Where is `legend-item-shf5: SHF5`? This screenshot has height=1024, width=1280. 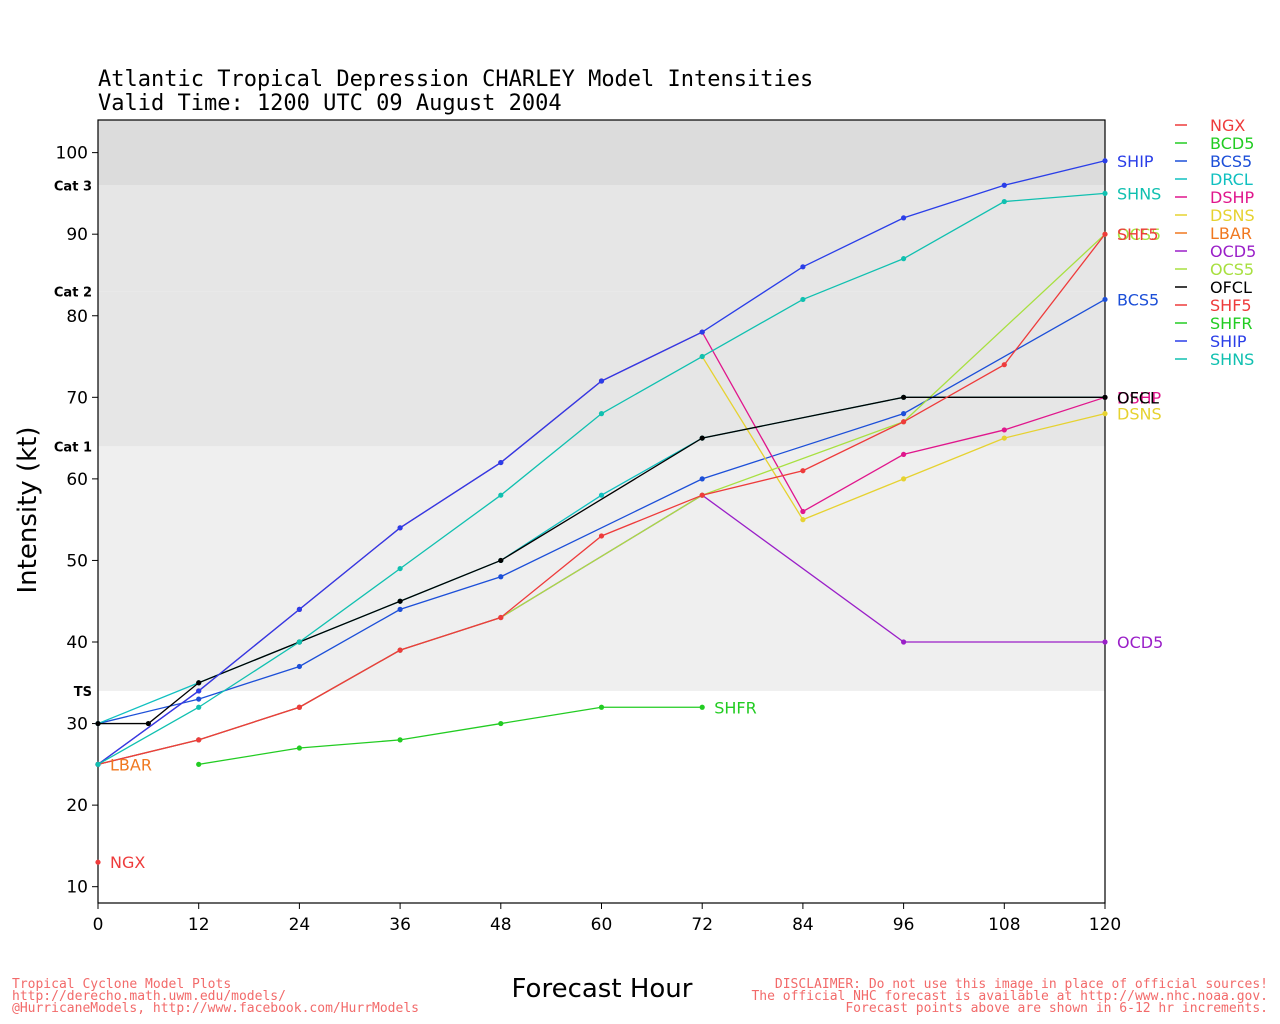
legend-item-shf5: SHF5 is located at coordinates (1213, 305).